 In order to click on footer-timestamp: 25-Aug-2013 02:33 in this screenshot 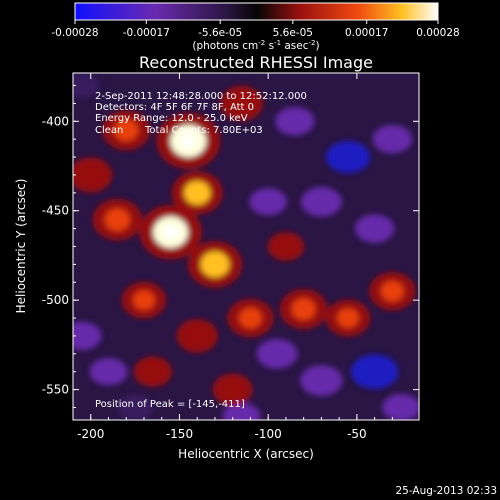, I will do `click(446, 491)`.